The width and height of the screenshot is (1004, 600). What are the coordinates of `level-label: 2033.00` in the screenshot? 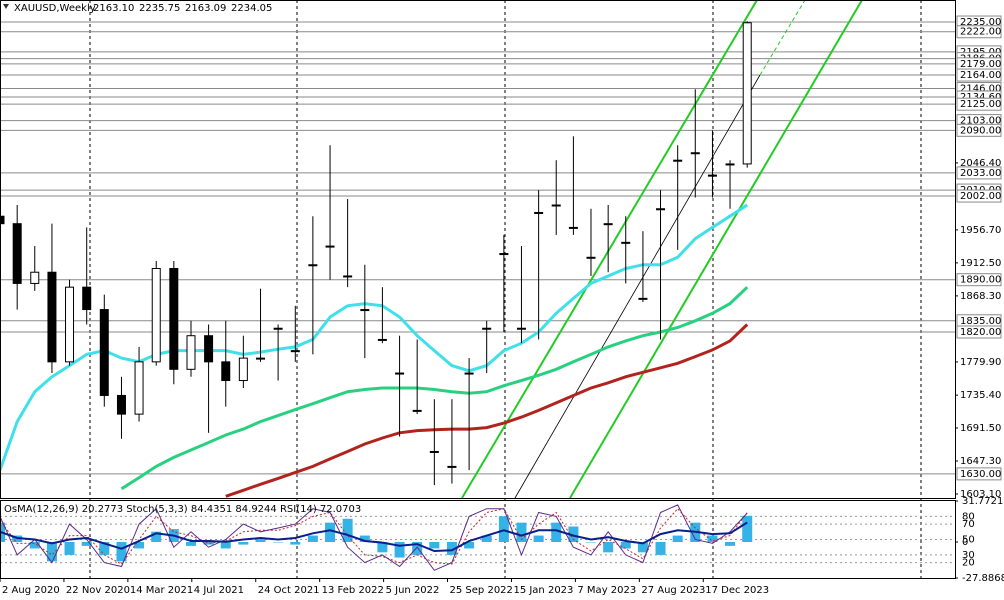 It's located at (980, 173).